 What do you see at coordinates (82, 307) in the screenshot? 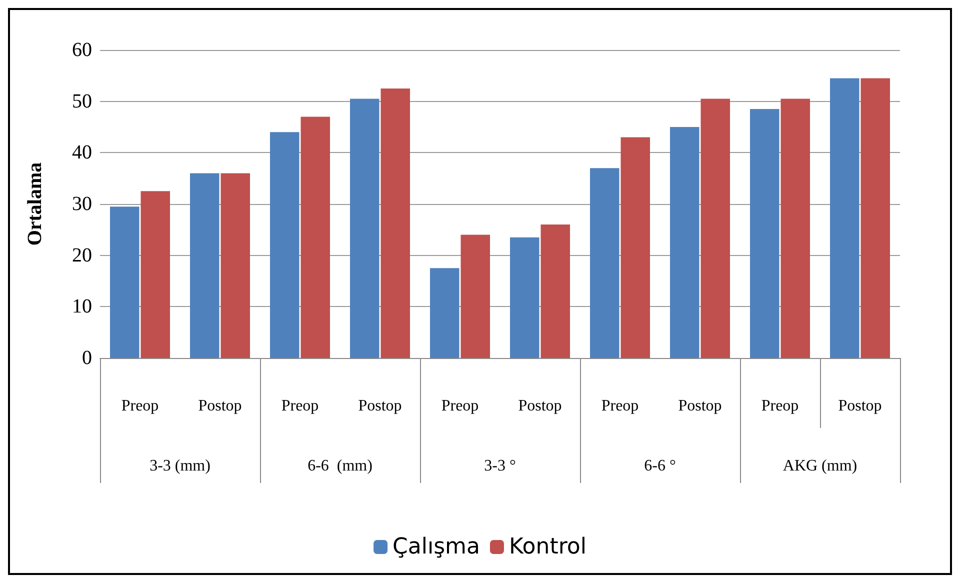
I see `y-tick-label: 10` at bounding box center [82, 307].